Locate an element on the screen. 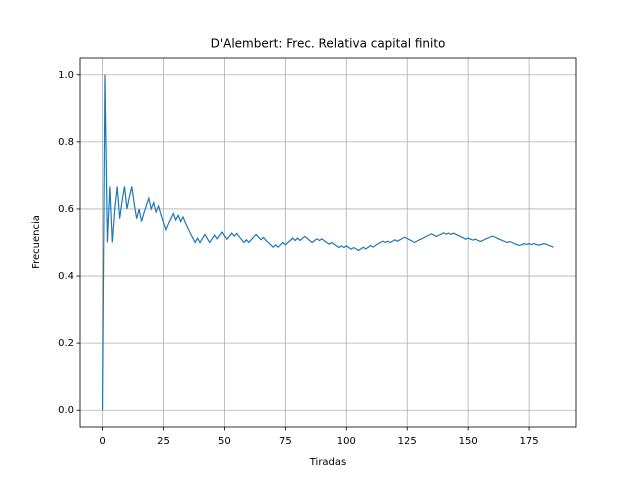  x-tick-label: 125 is located at coordinates (407, 441).